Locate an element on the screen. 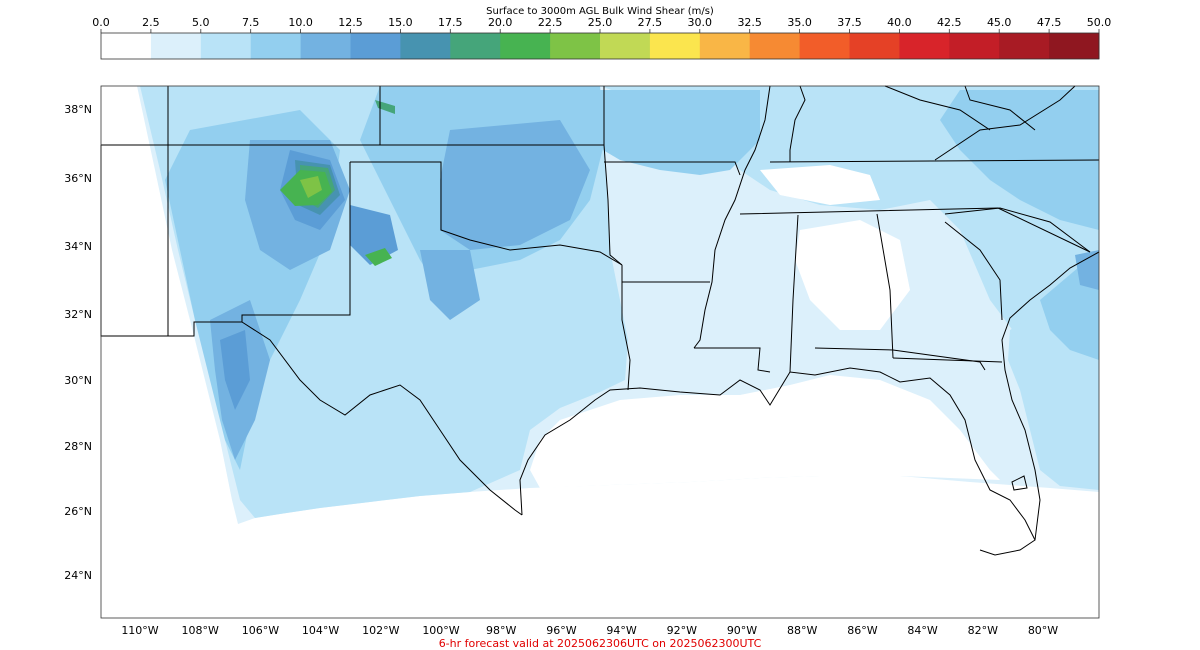 The width and height of the screenshot is (1200, 650). border-tx-mexico is located at coordinates (382, 418).